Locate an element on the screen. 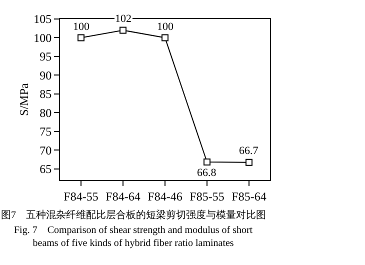  x-tick-label: F84-64 is located at coordinates (123, 196).